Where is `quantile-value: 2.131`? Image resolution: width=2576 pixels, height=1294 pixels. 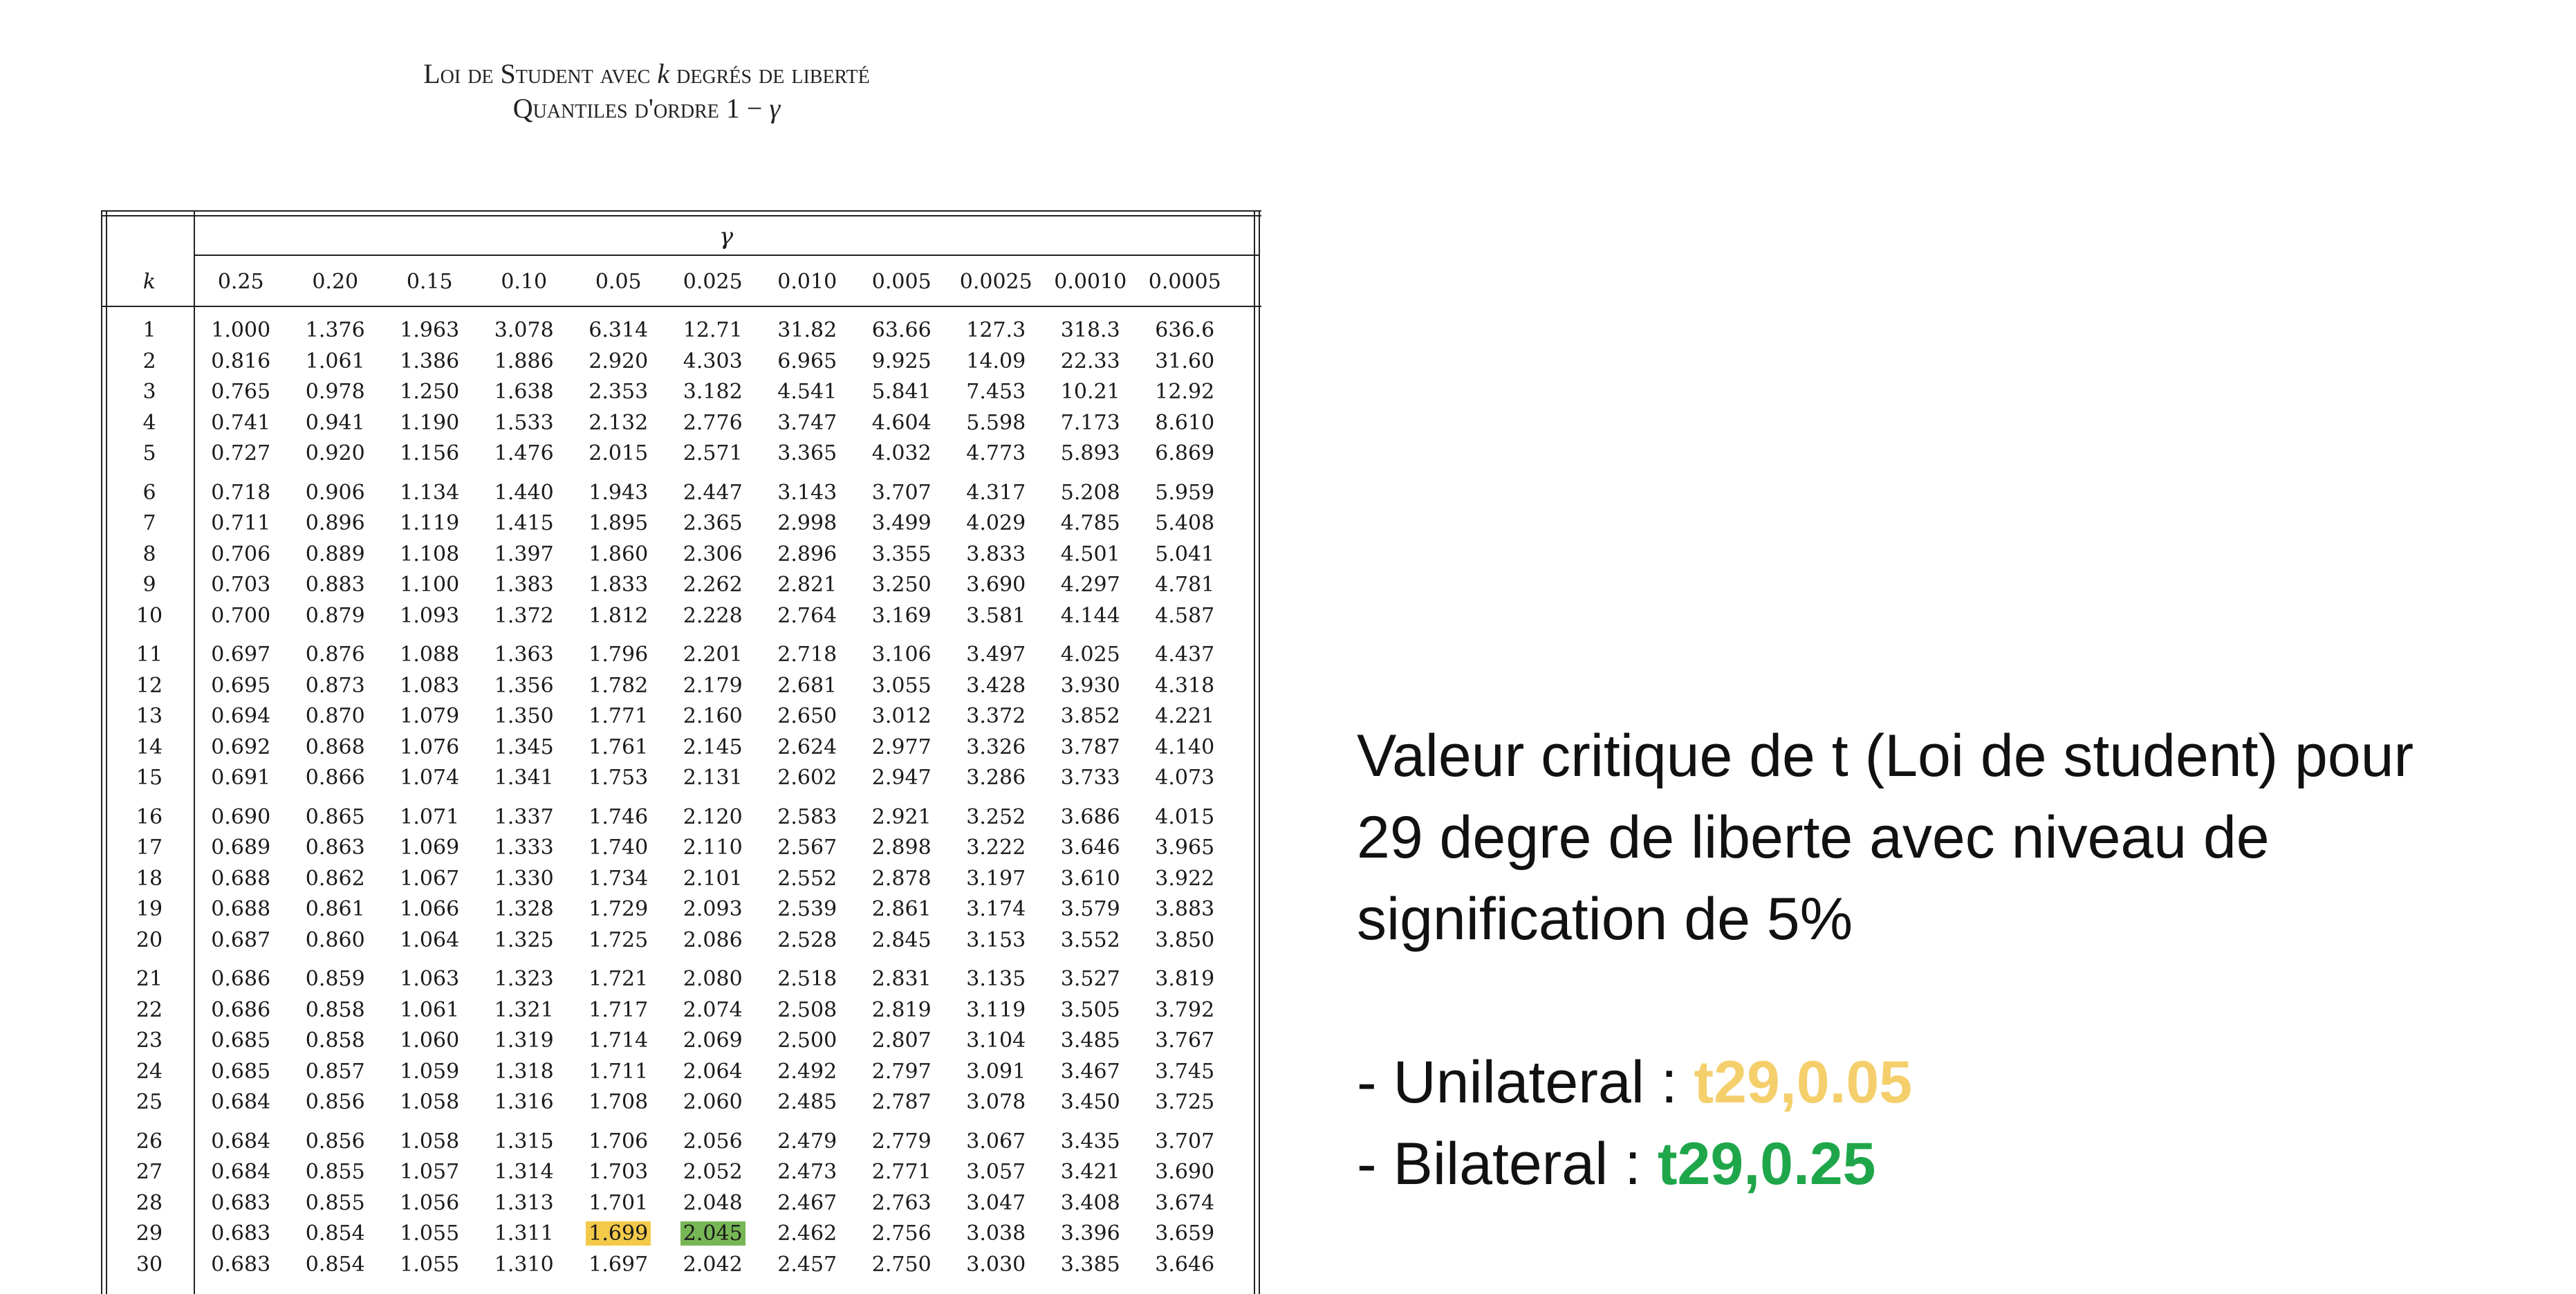 quantile-value: 2.131 is located at coordinates (713, 778).